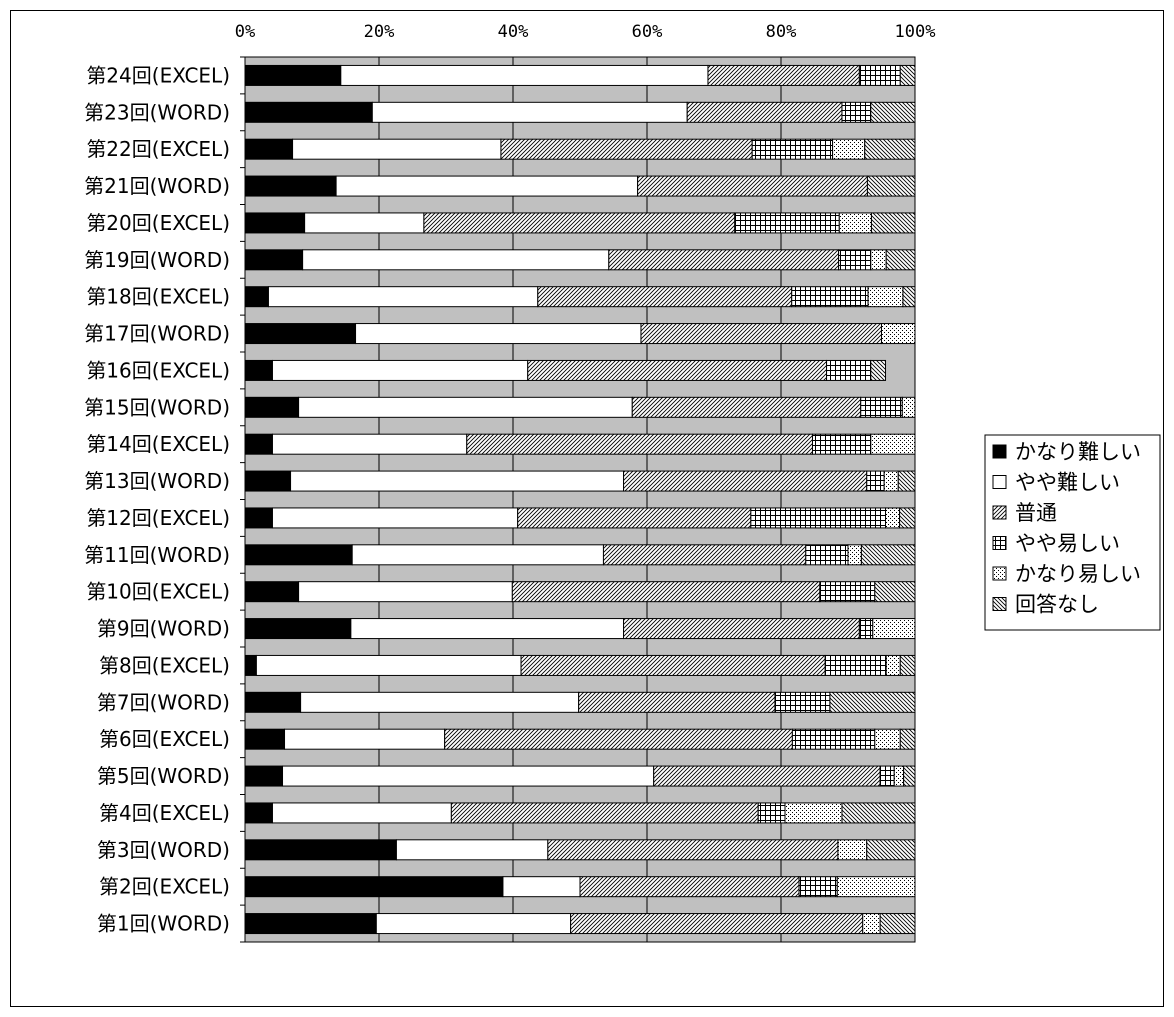  What do you see at coordinates (245, 32) in the screenshot?
I see `x-tick-label: 0%` at bounding box center [245, 32].